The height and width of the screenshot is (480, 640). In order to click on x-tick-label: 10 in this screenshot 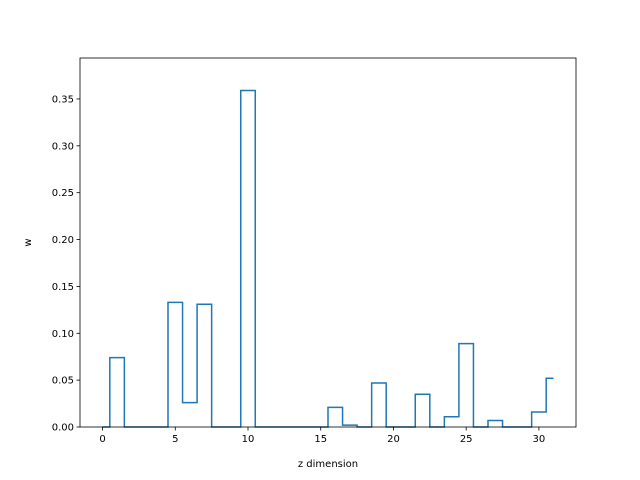, I will do `click(248, 439)`.